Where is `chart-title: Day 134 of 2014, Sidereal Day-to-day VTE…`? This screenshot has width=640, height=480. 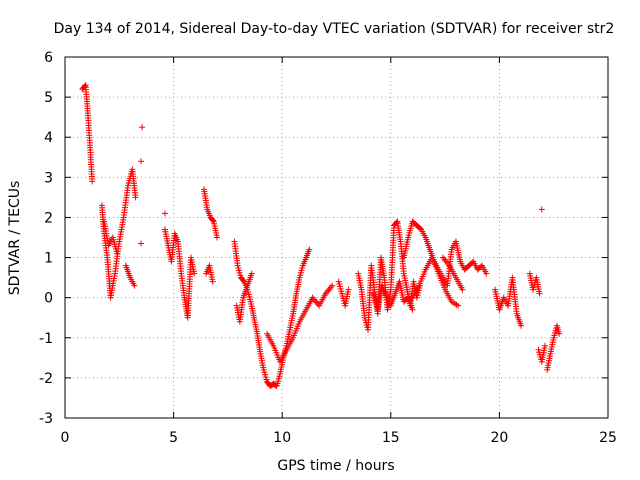
chart-title: Day 134 of 2014, Sidereal Day-to-day VTE… is located at coordinates (334, 29).